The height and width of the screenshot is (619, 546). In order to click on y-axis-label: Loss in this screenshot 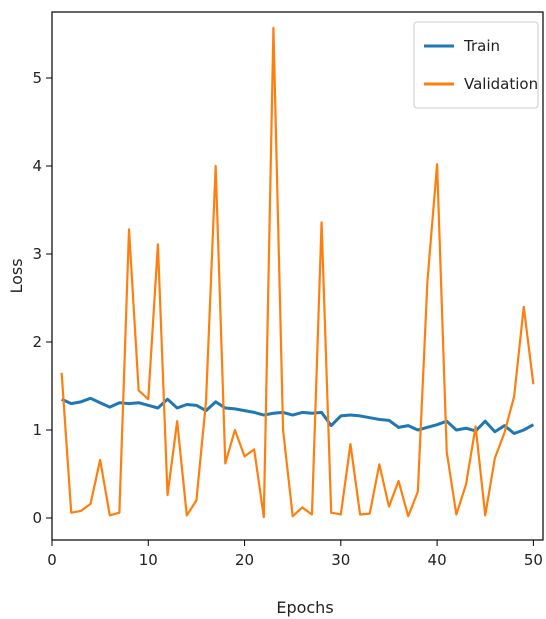, I will do `click(16, 275)`.